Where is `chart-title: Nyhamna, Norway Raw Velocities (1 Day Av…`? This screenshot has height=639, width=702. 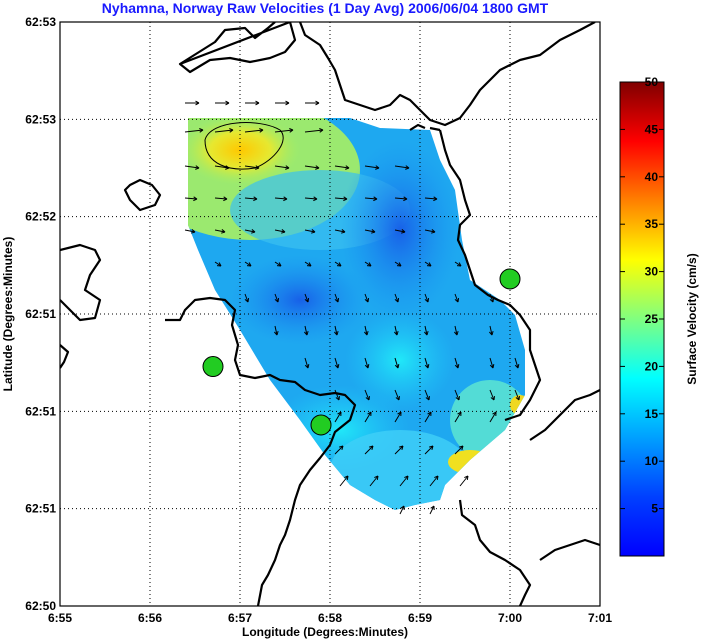 chart-title: Nyhamna, Norway Raw Velocities (1 Day Av… is located at coordinates (325, 8).